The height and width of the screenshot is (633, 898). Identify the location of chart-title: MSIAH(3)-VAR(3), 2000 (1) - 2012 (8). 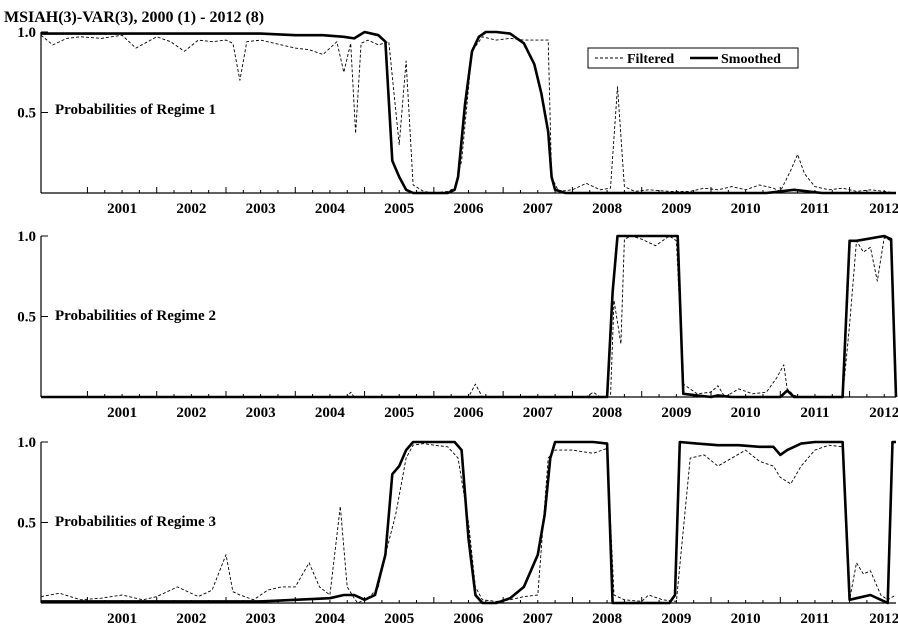
(134, 17).